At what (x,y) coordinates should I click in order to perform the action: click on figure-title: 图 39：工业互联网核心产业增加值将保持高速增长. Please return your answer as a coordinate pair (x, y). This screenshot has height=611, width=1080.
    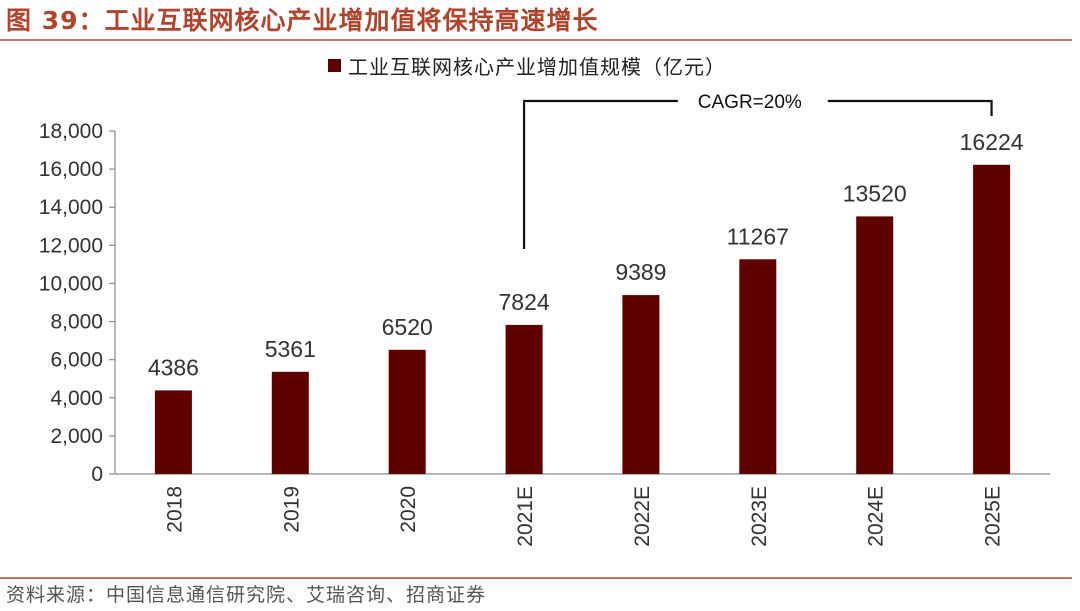
    Looking at the image, I should click on (302, 20).